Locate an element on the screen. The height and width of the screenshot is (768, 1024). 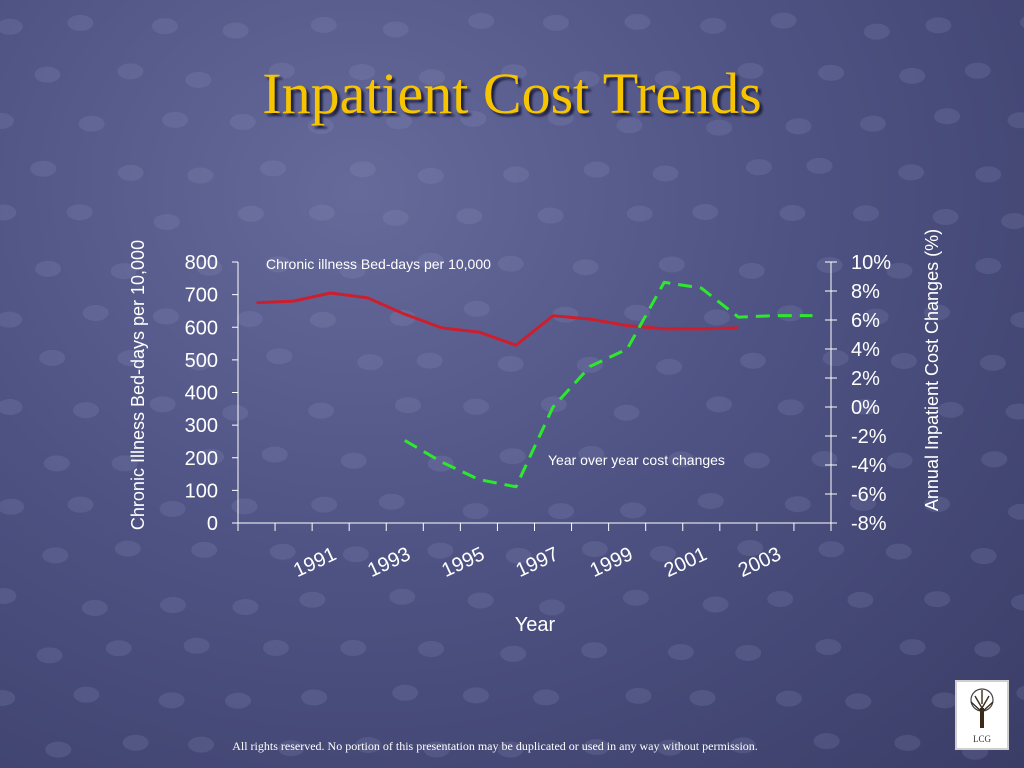
logo-label: LCG is located at coordinates (982, 739).